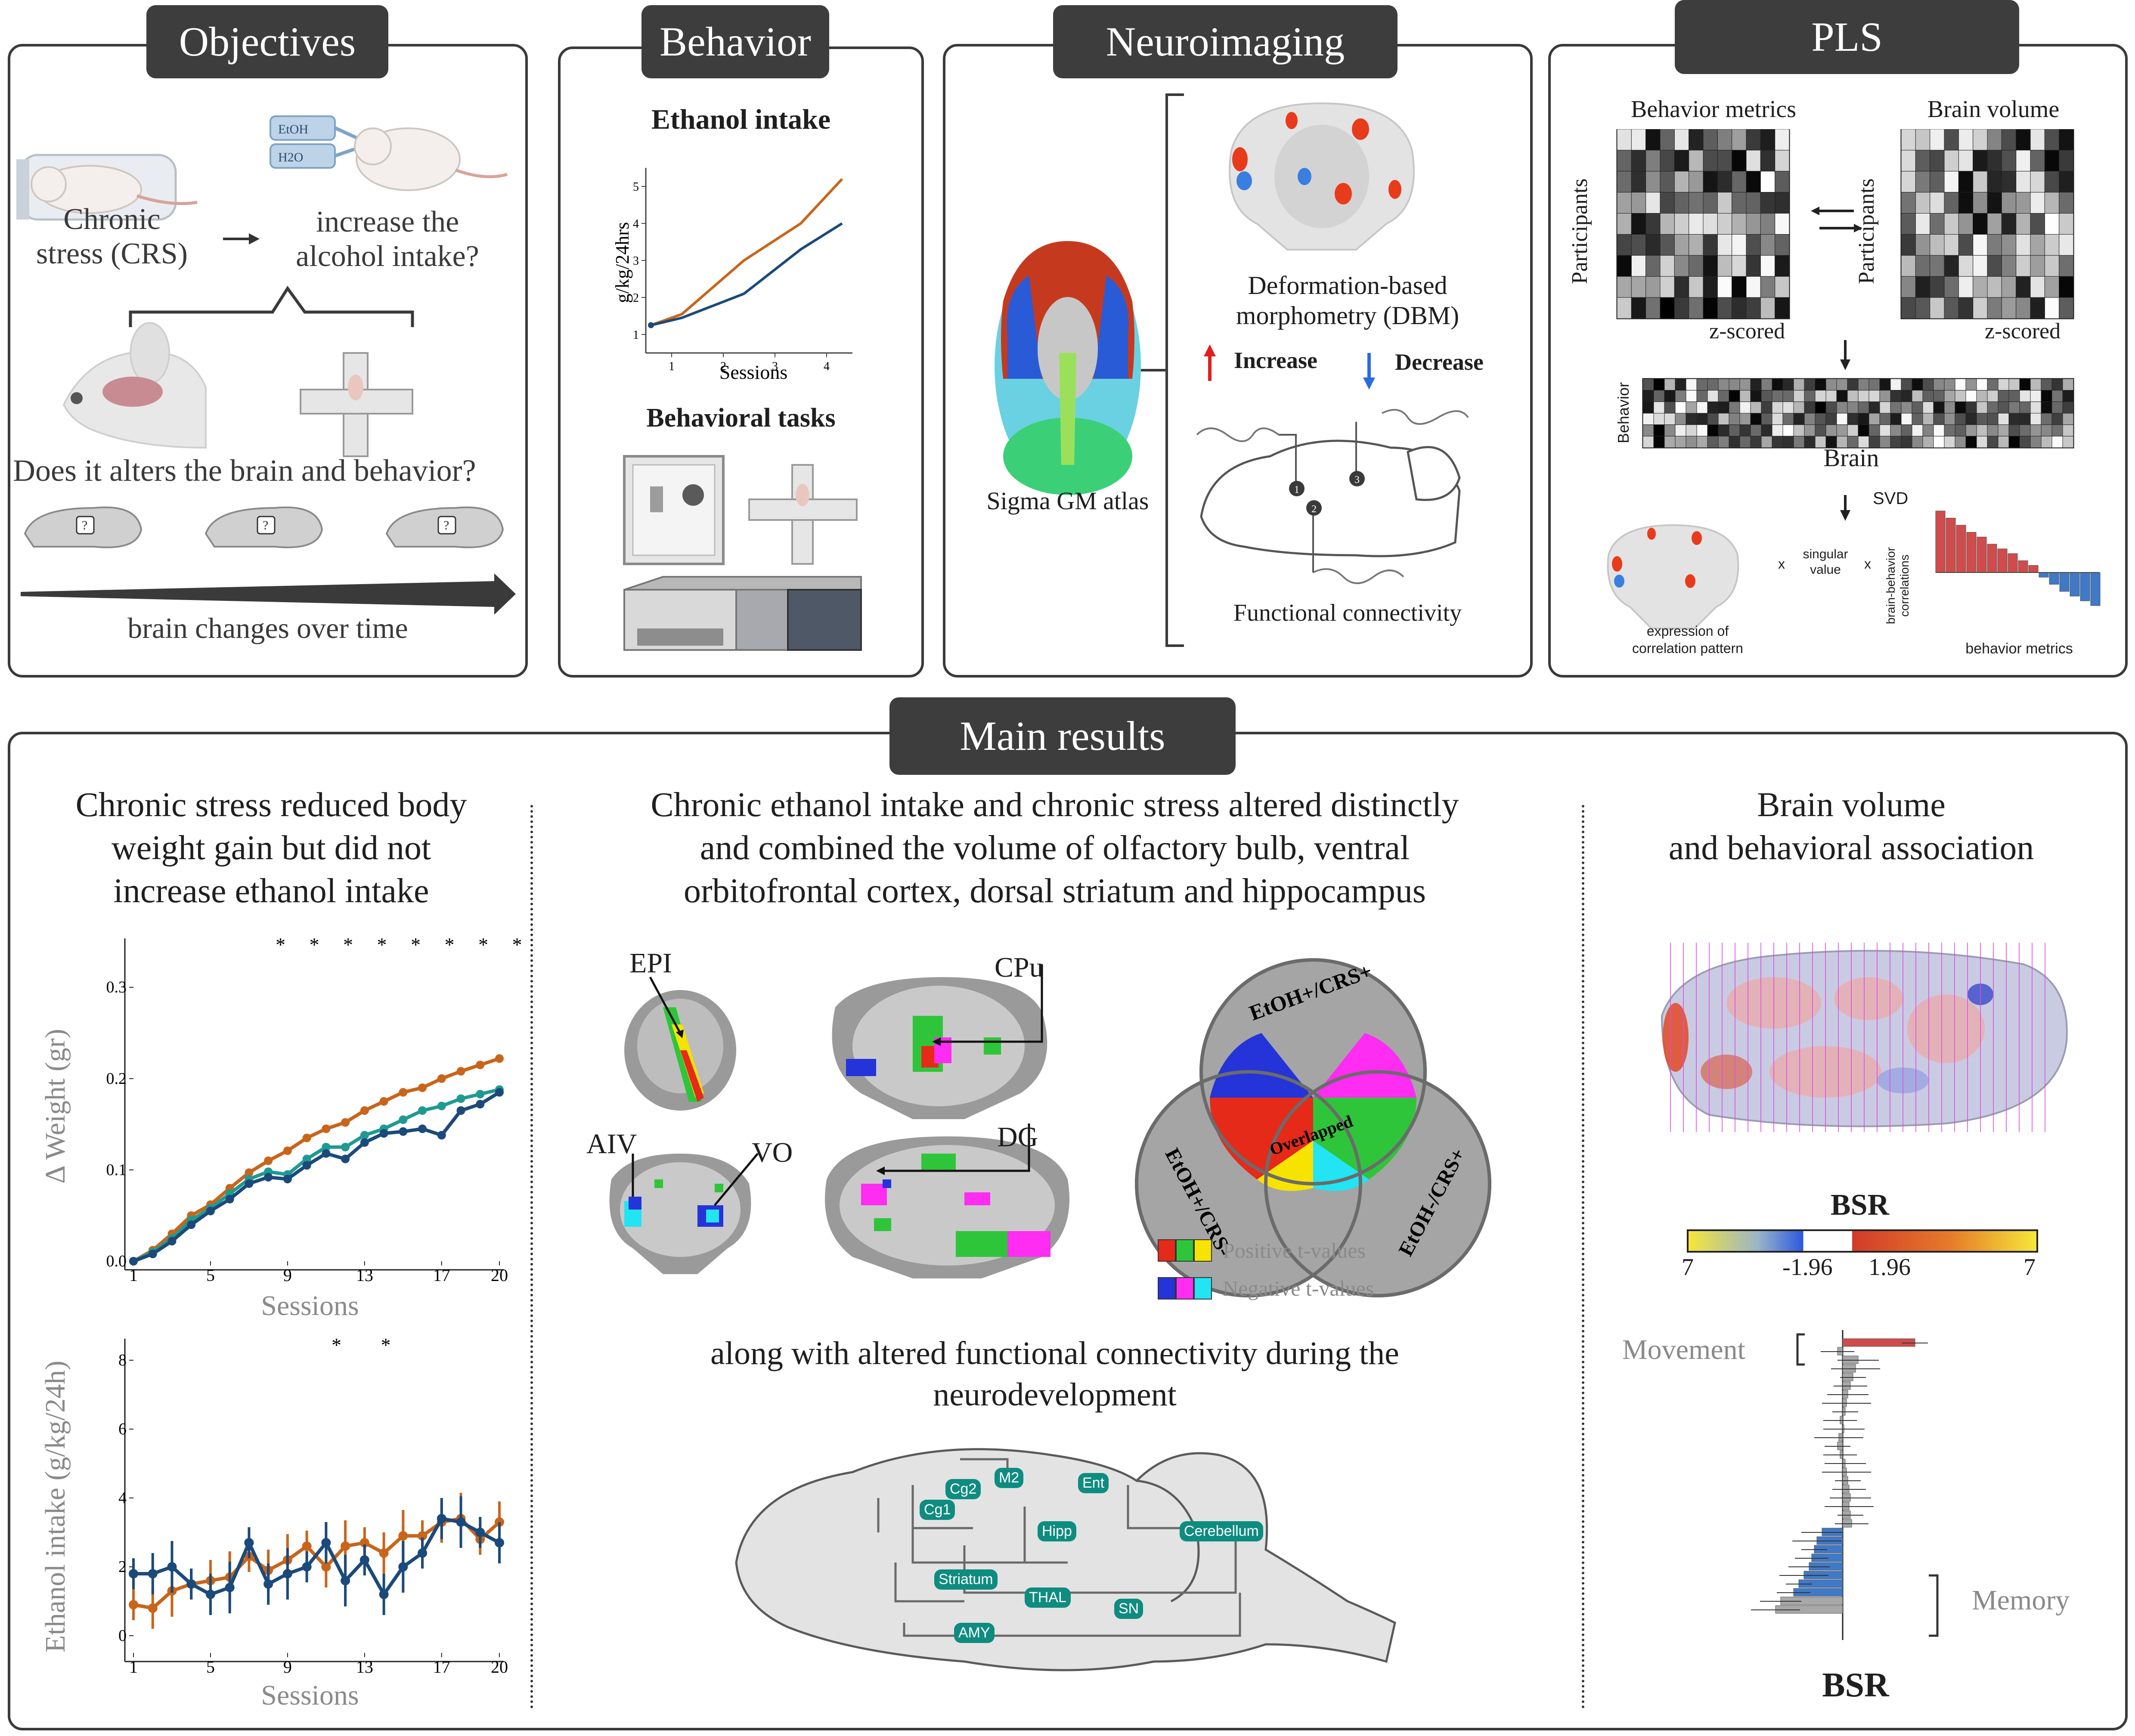 Image resolution: width=2135 pixels, height=1736 pixels. I want to click on dbm-label: Deformation-based morphometry (DBM), so click(1347, 301).